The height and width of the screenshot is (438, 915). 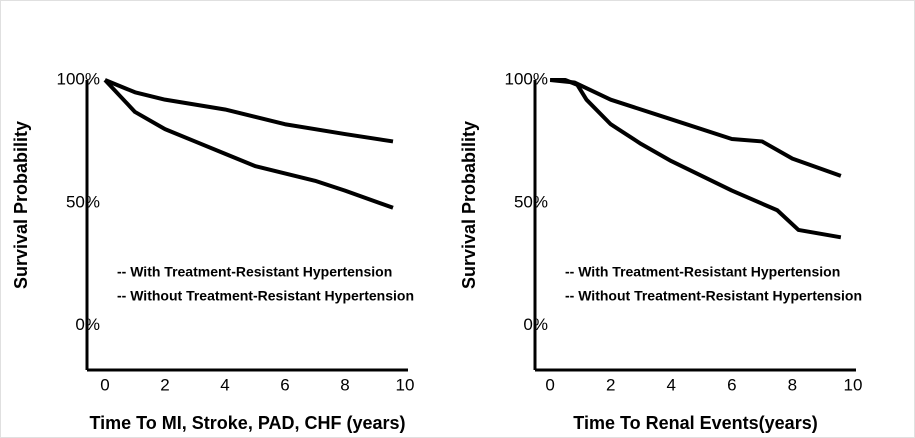 What do you see at coordinates (247, 423) in the screenshot?
I see `x-axis-label: Time To MI, Stroke, PAD, CHF (years)` at bounding box center [247, 423].